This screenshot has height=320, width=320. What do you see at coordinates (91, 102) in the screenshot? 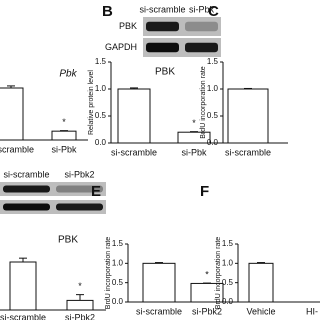
I see `y-axis-label: Relative protein level` at bounding box center [91, 102].